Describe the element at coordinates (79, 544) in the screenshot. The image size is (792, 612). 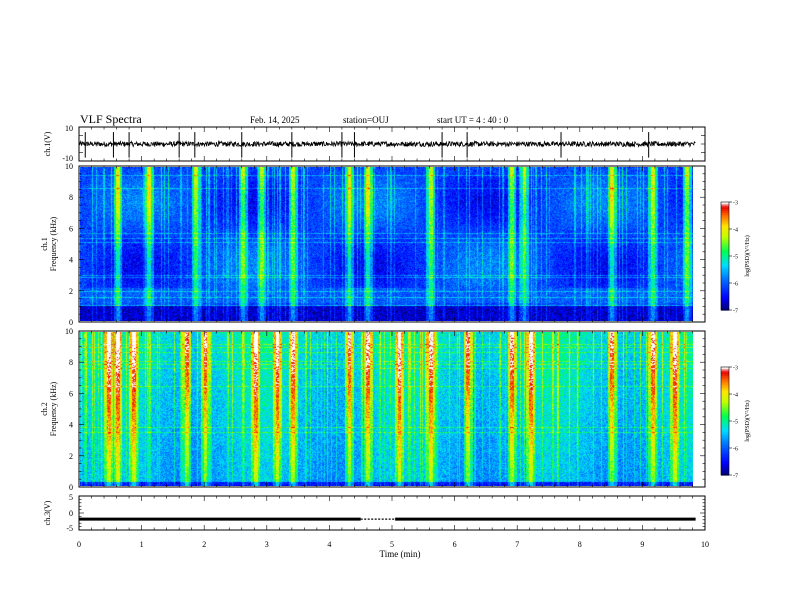
I see `time-tick-label: 0` at that location.